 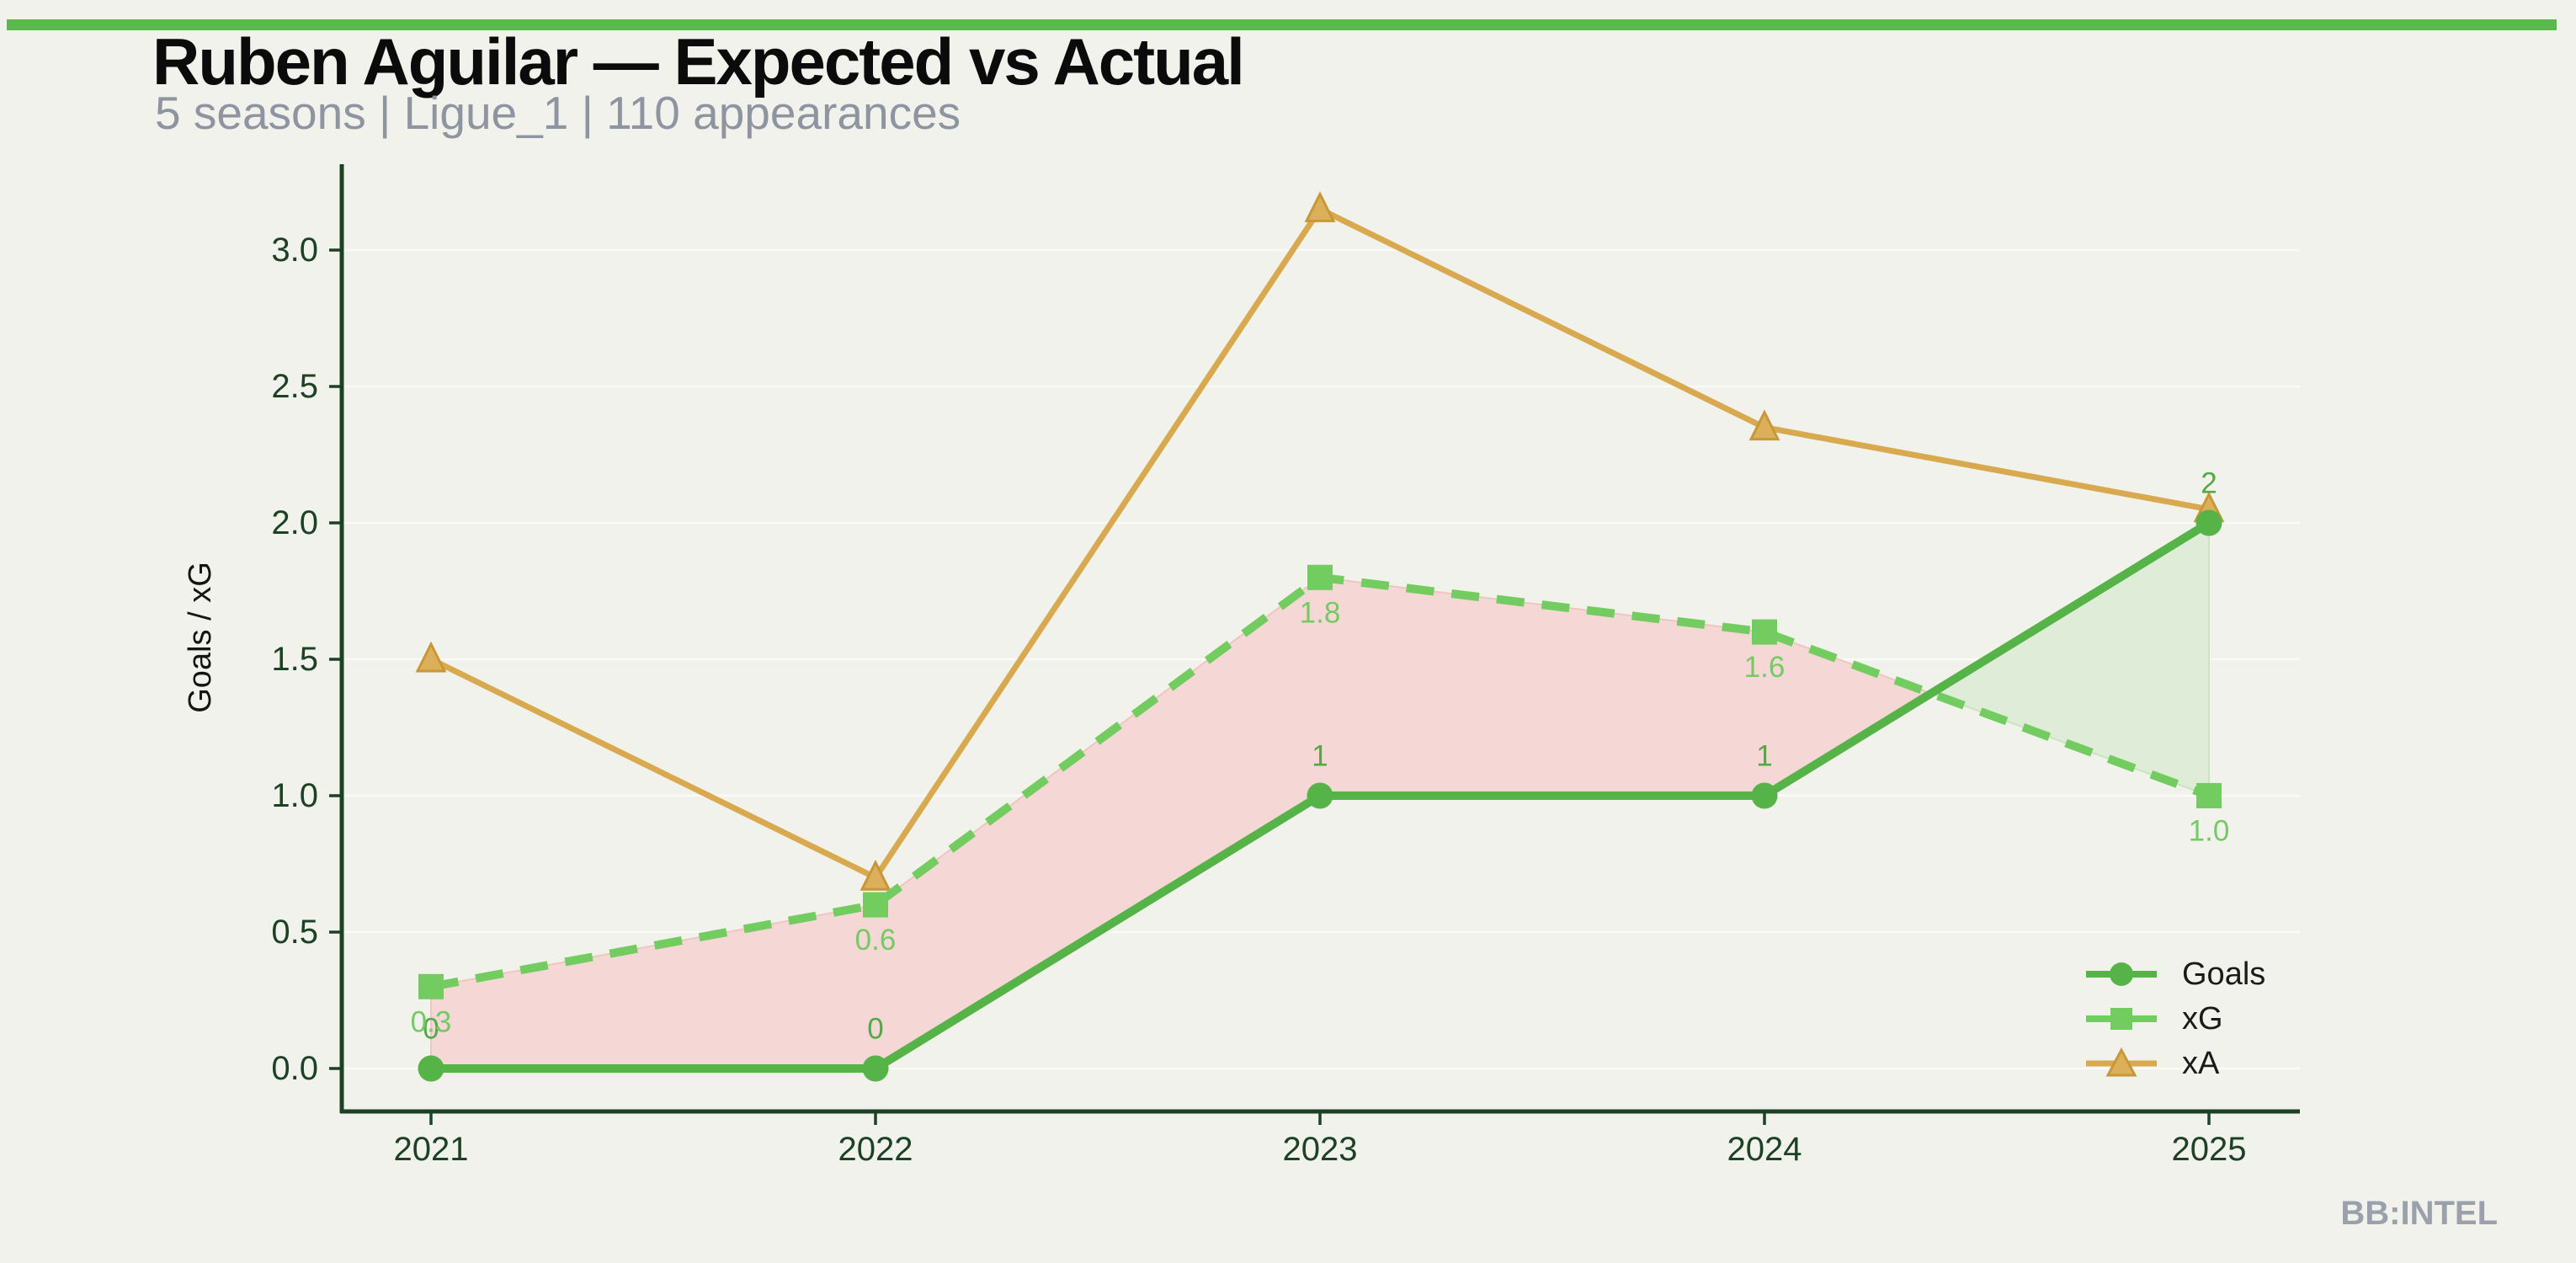 What do you see at coordinates (295, 795) in the screenshot?
I see `y-tick-label: 1.0` at bounding box center [295, 795].